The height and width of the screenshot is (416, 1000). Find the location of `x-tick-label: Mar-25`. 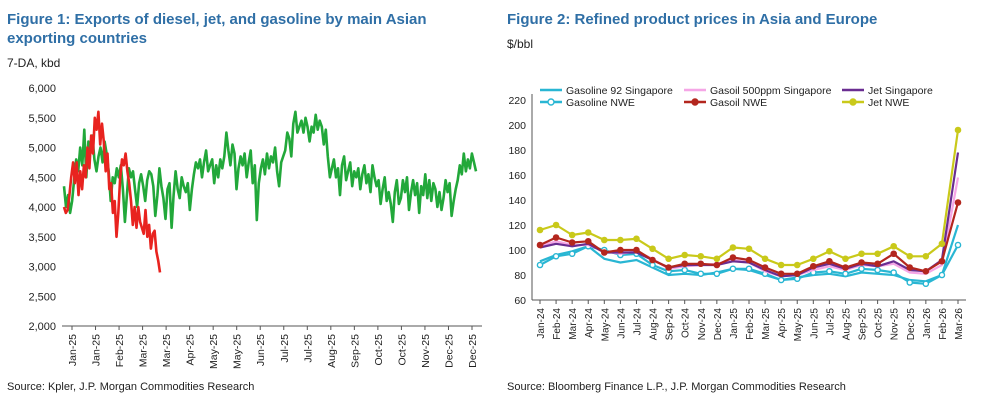

x-tick-label: Mar-25 is located at coordinates (167, 350).